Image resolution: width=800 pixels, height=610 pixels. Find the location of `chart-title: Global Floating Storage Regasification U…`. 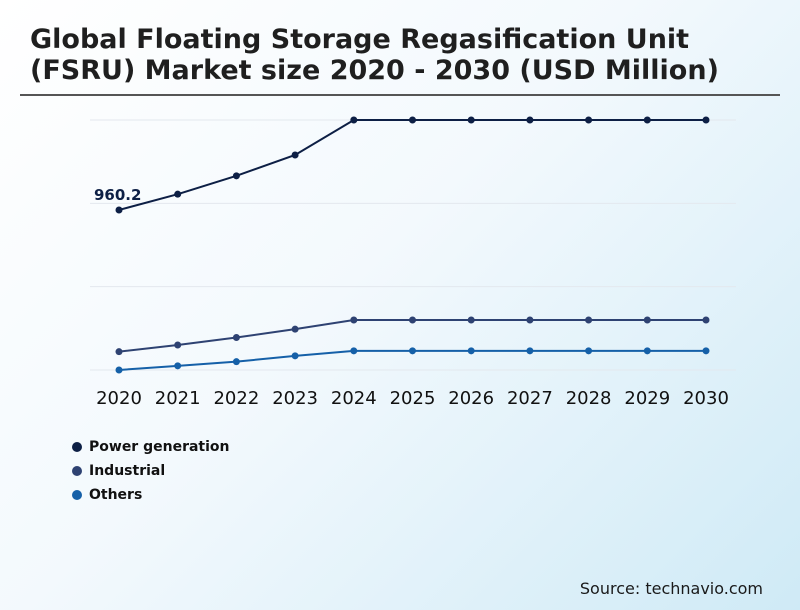

chart-title: Global Floating Storage Regasification U… is located at coordinates (374, 55).